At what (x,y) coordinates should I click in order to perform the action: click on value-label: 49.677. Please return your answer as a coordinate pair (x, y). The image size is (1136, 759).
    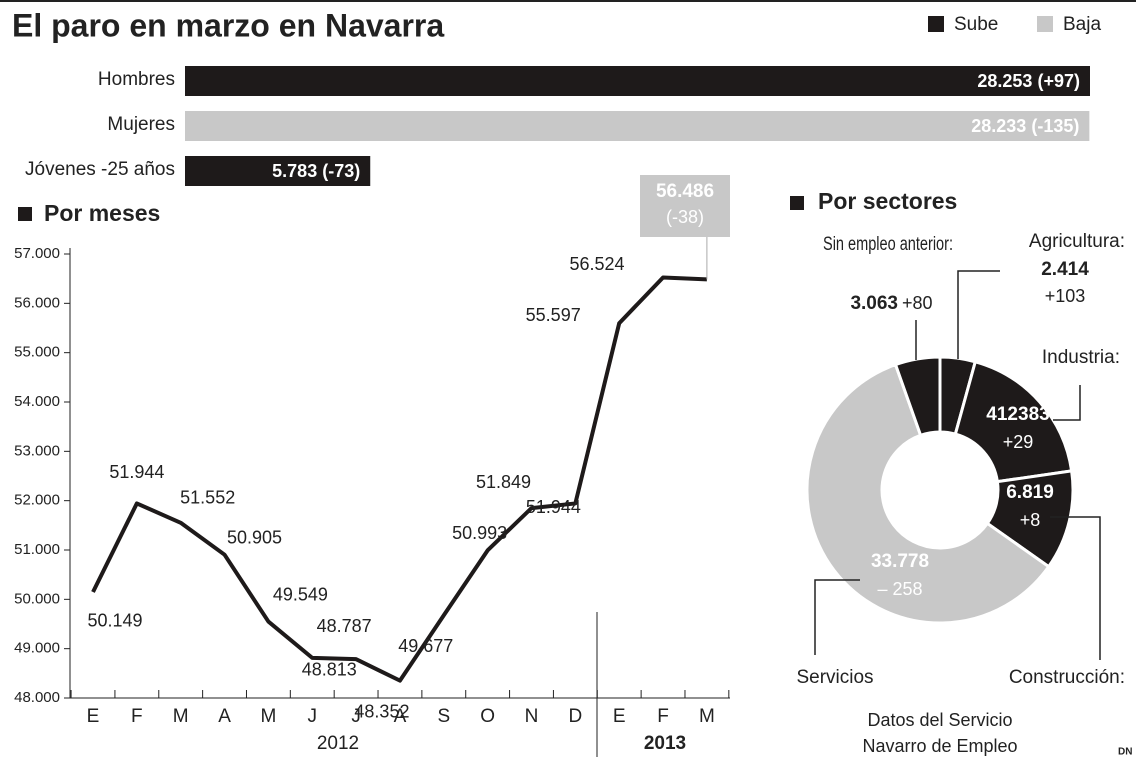
    Looking at the image, I should click on (425, 646).